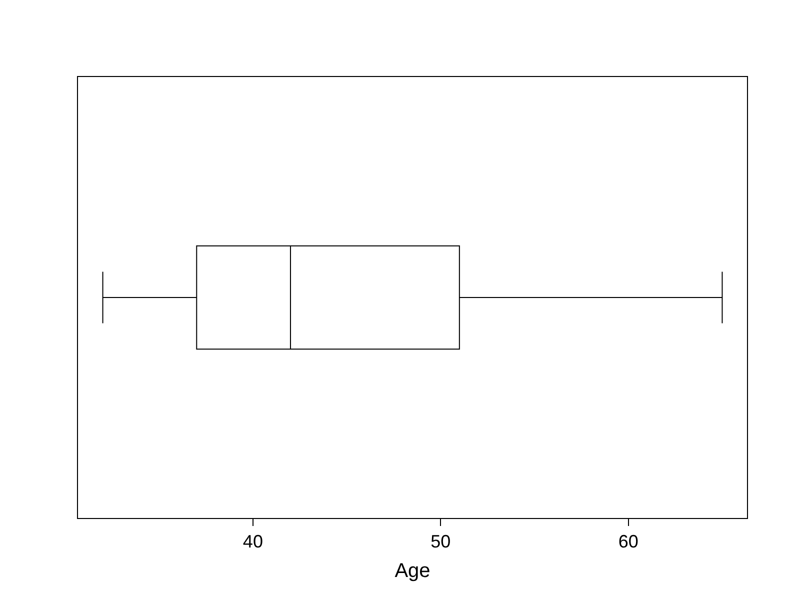 This screenshot has width=792, height=611. I want to click on x-tick-label: 40, so click(252, 542).